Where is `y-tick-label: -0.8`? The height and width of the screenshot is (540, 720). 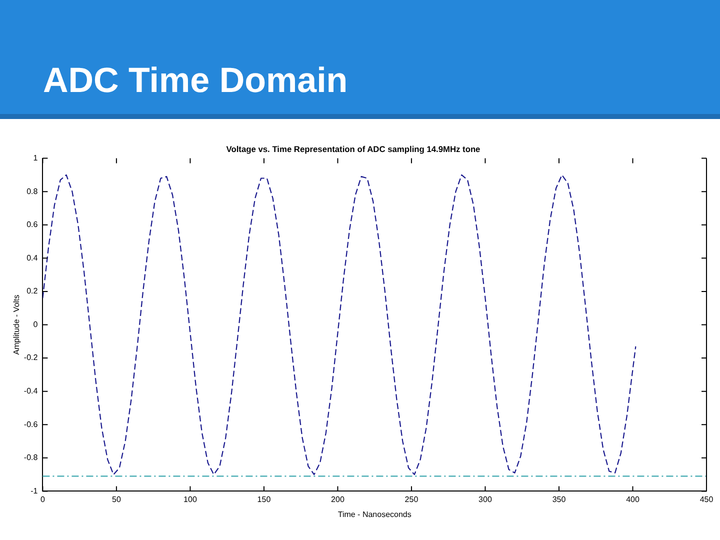
y-tick-label: -0.8 is located at coordinates (31, 457).